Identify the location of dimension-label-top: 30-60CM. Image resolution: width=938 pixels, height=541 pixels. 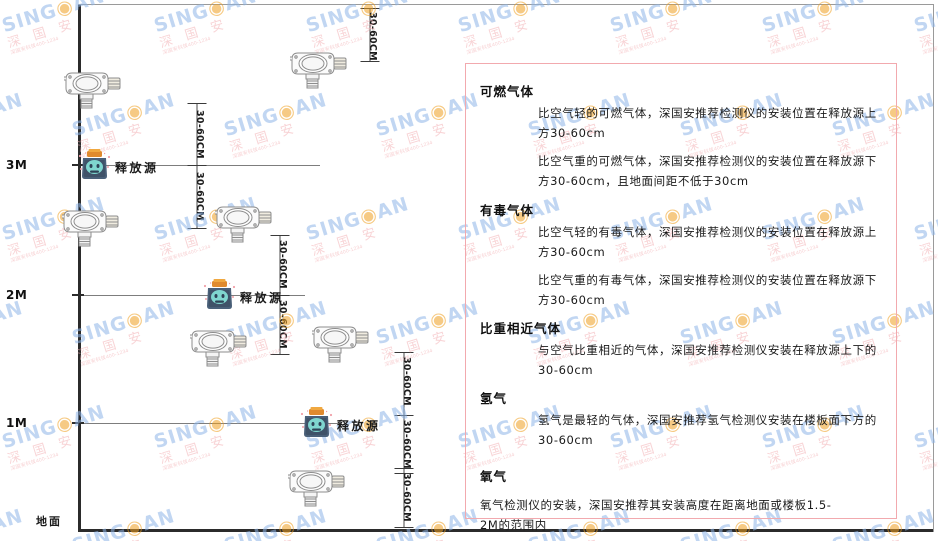
(372, 36).